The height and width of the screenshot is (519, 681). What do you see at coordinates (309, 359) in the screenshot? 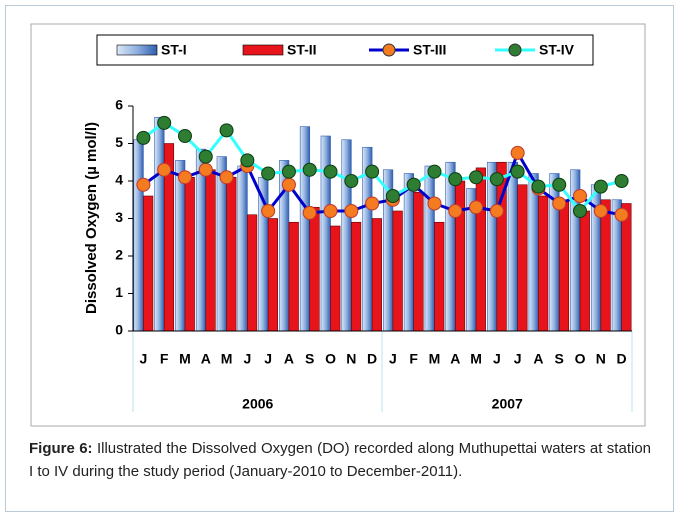
I see `x-tick-label: S` at bounding box center [309, 359].